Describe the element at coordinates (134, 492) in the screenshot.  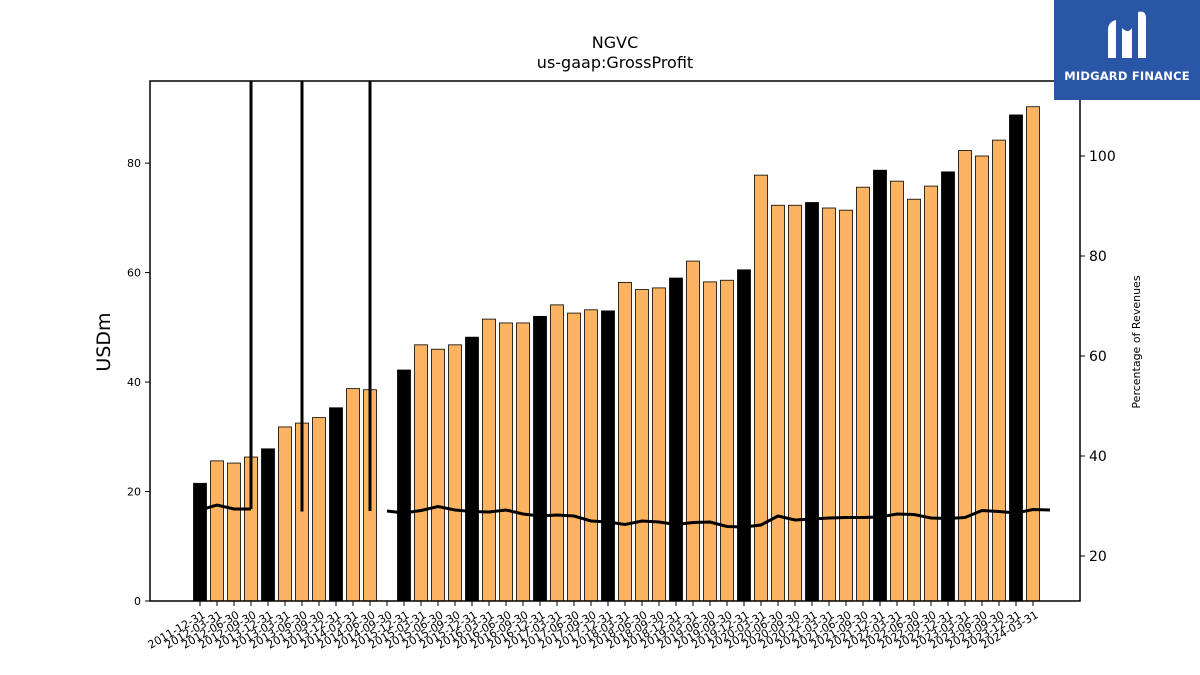
I see `y-tick-label-1: 20` at that location.